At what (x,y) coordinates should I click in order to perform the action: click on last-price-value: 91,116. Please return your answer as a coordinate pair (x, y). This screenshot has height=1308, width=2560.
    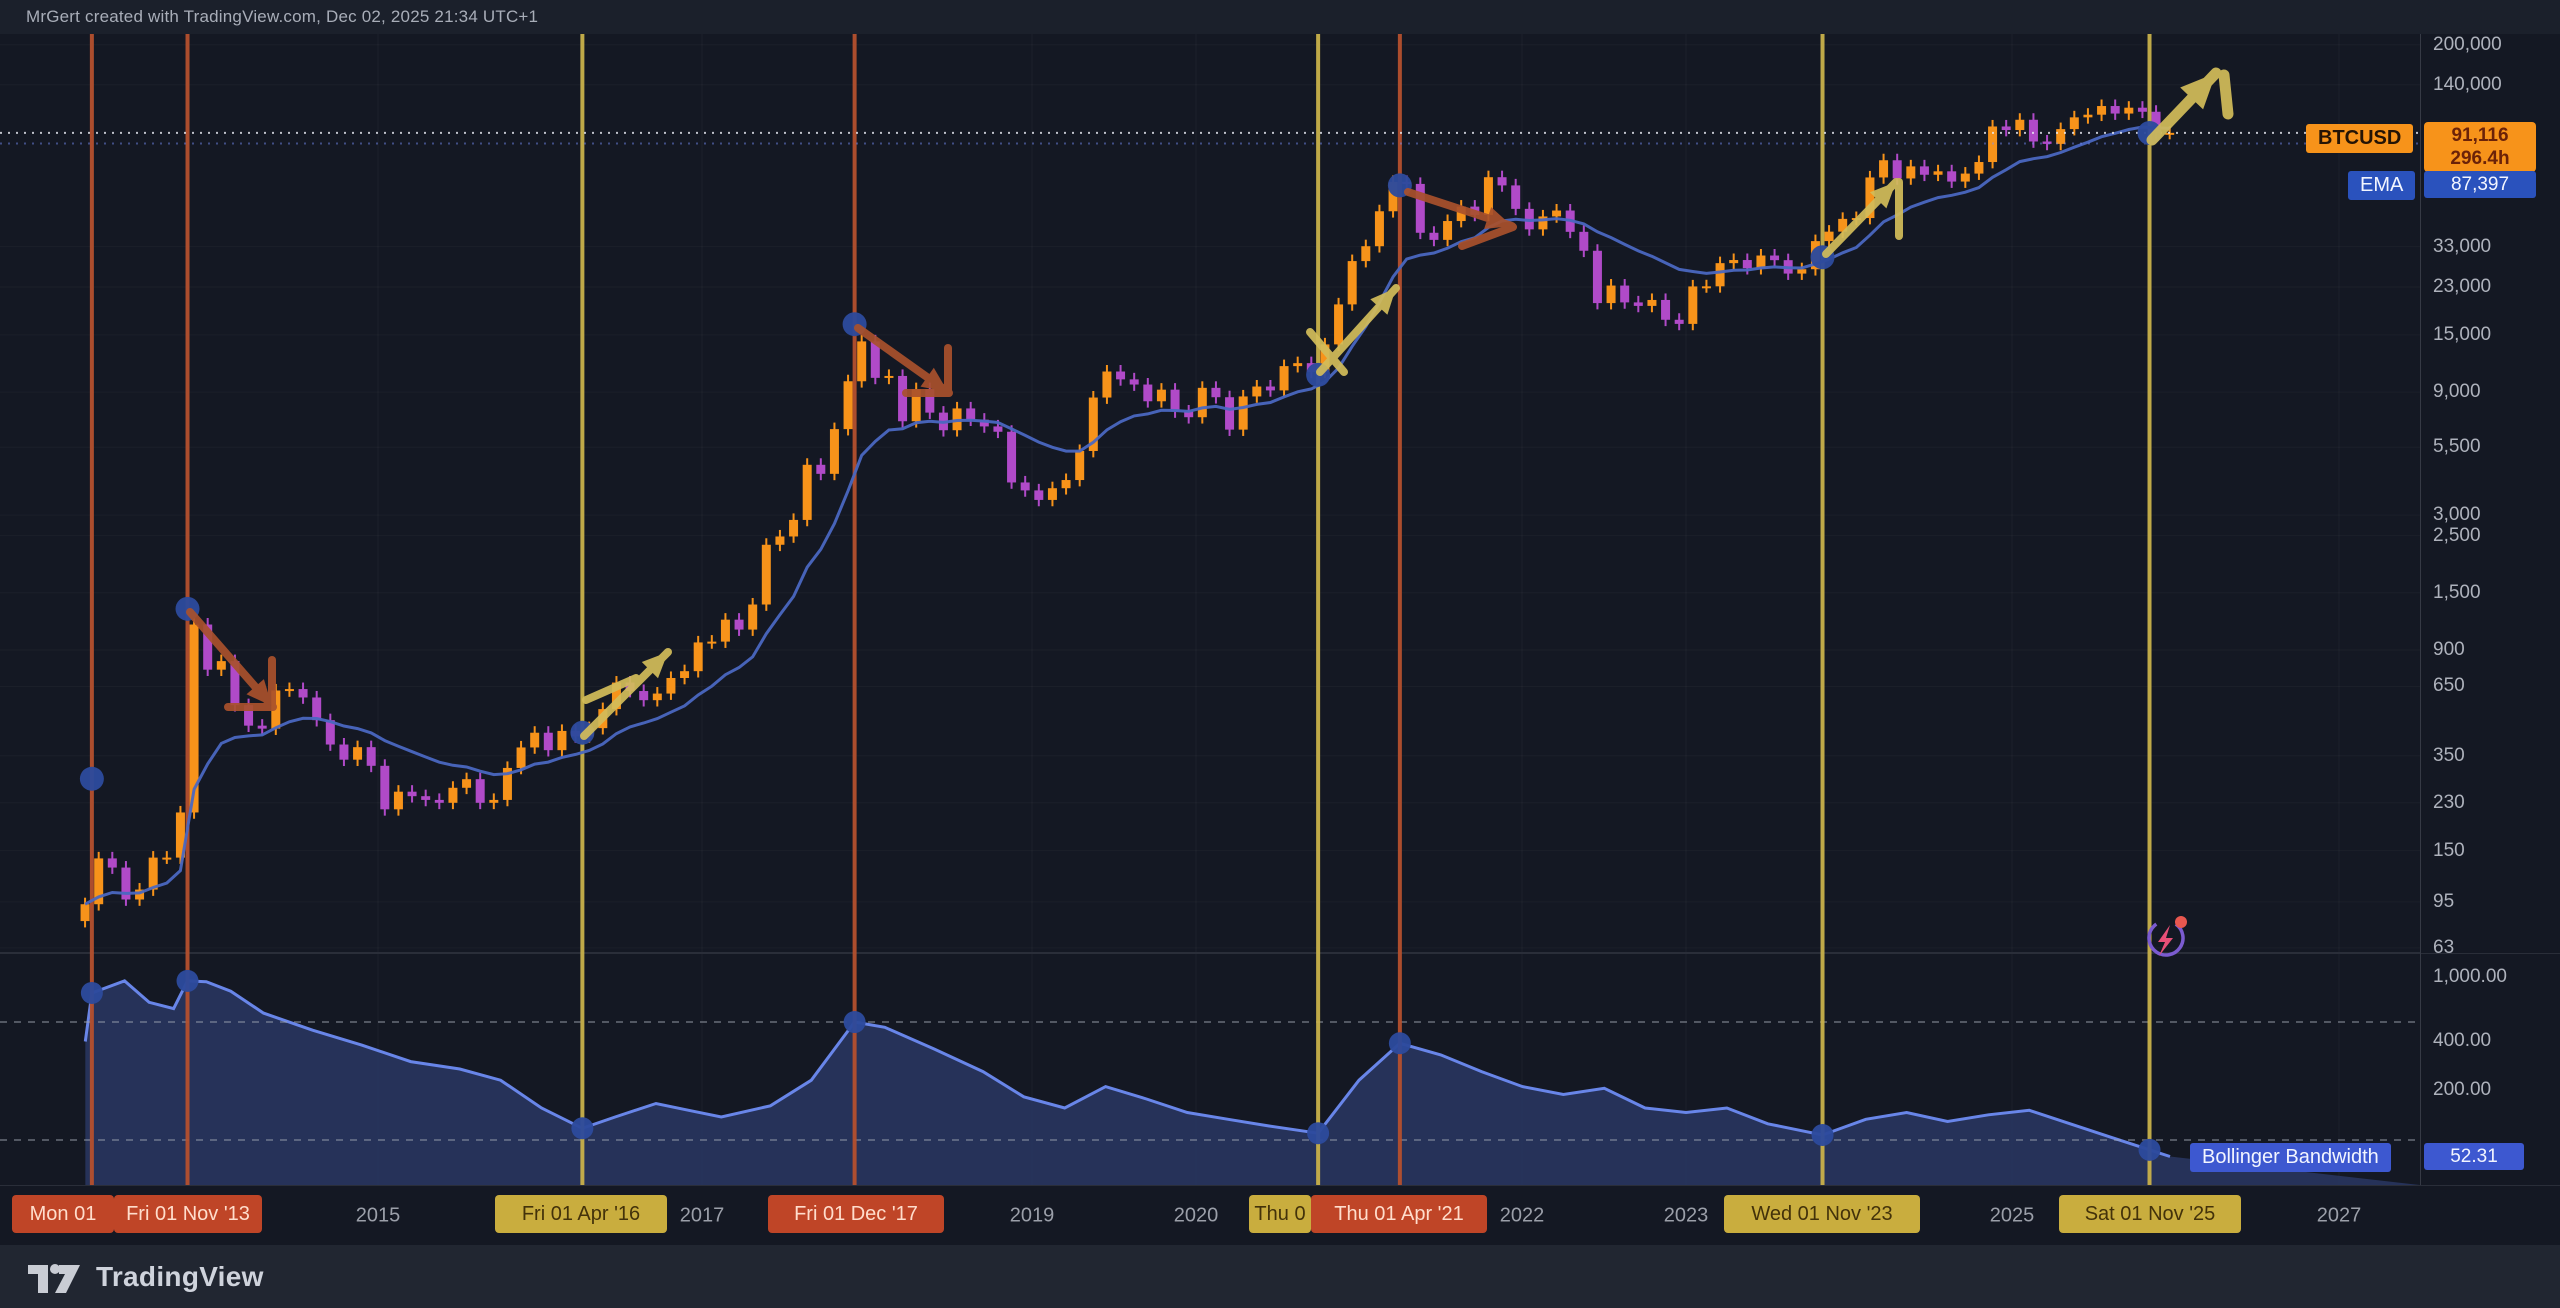
    Looking at the image, I should click on (2480, 135).